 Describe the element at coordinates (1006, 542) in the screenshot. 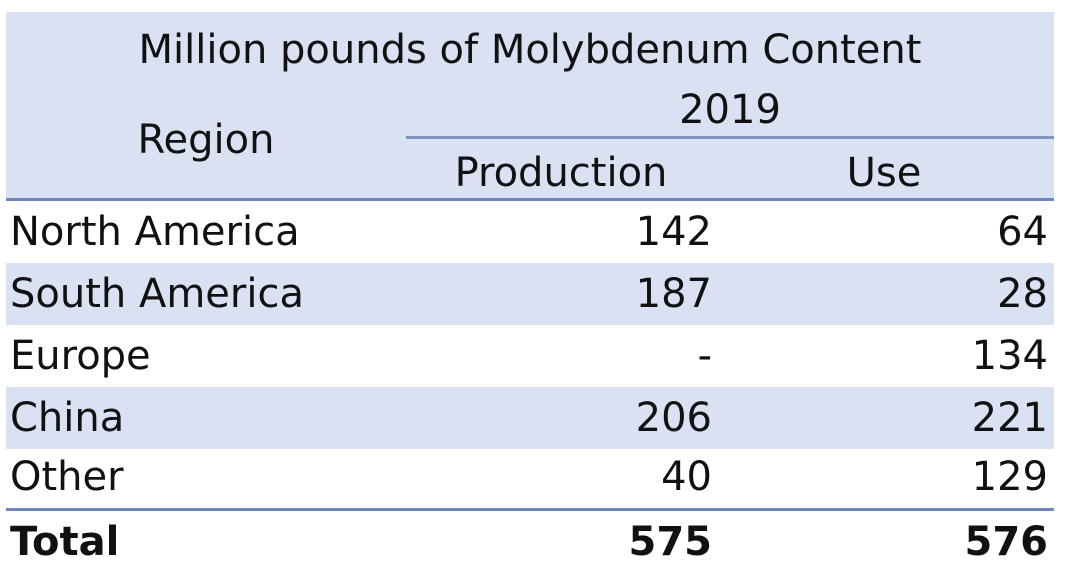

I see `total-use: 576` at that location.